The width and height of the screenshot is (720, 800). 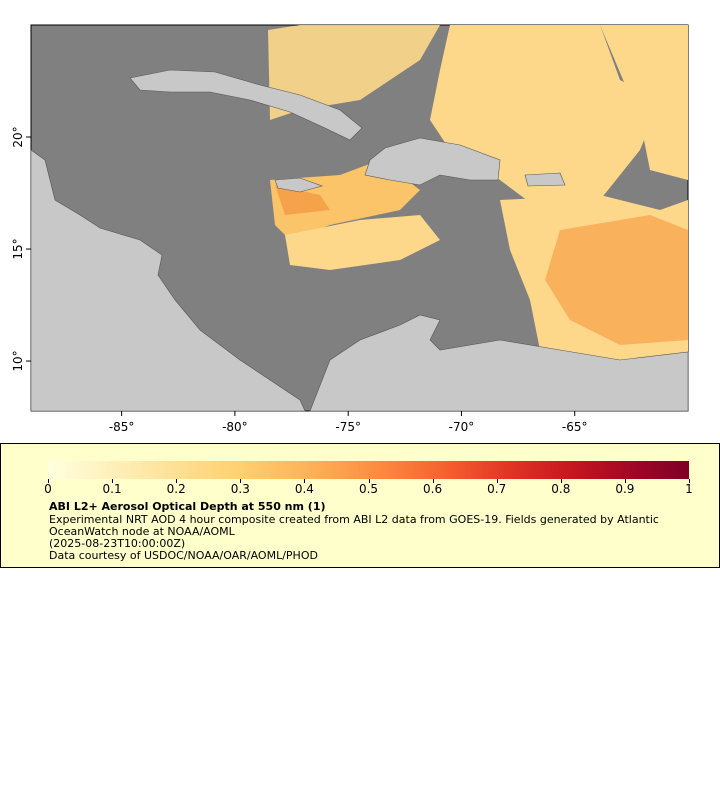 I want to click on colorbar-tick-label: 0.3, so click(x=240, y=489).